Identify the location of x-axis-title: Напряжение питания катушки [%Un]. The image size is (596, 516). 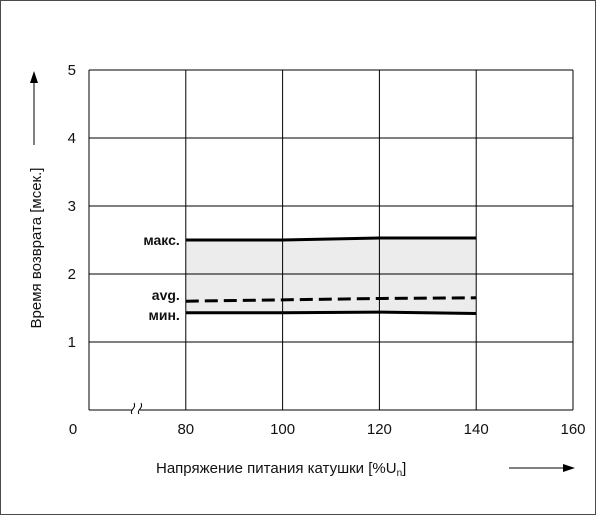
(281, 469).